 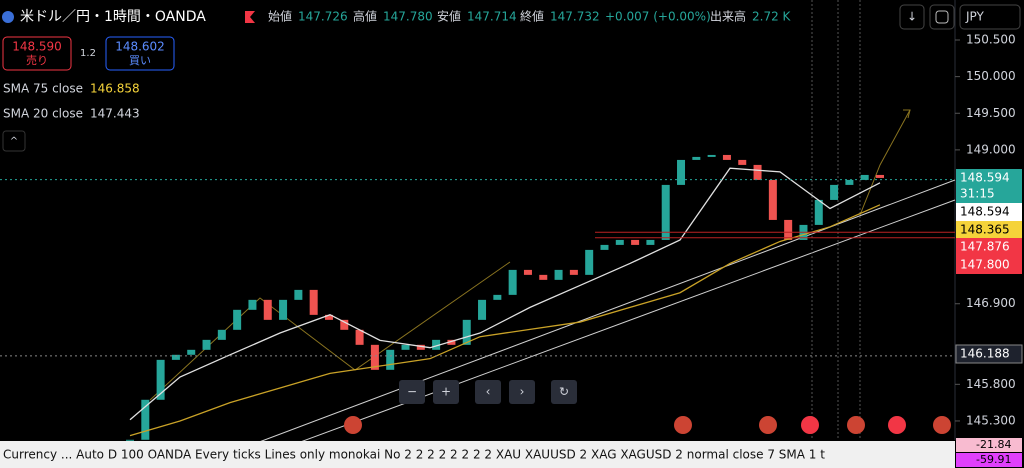 I want to click on y-tick-label: 150.500, so click(x=991, y=40).